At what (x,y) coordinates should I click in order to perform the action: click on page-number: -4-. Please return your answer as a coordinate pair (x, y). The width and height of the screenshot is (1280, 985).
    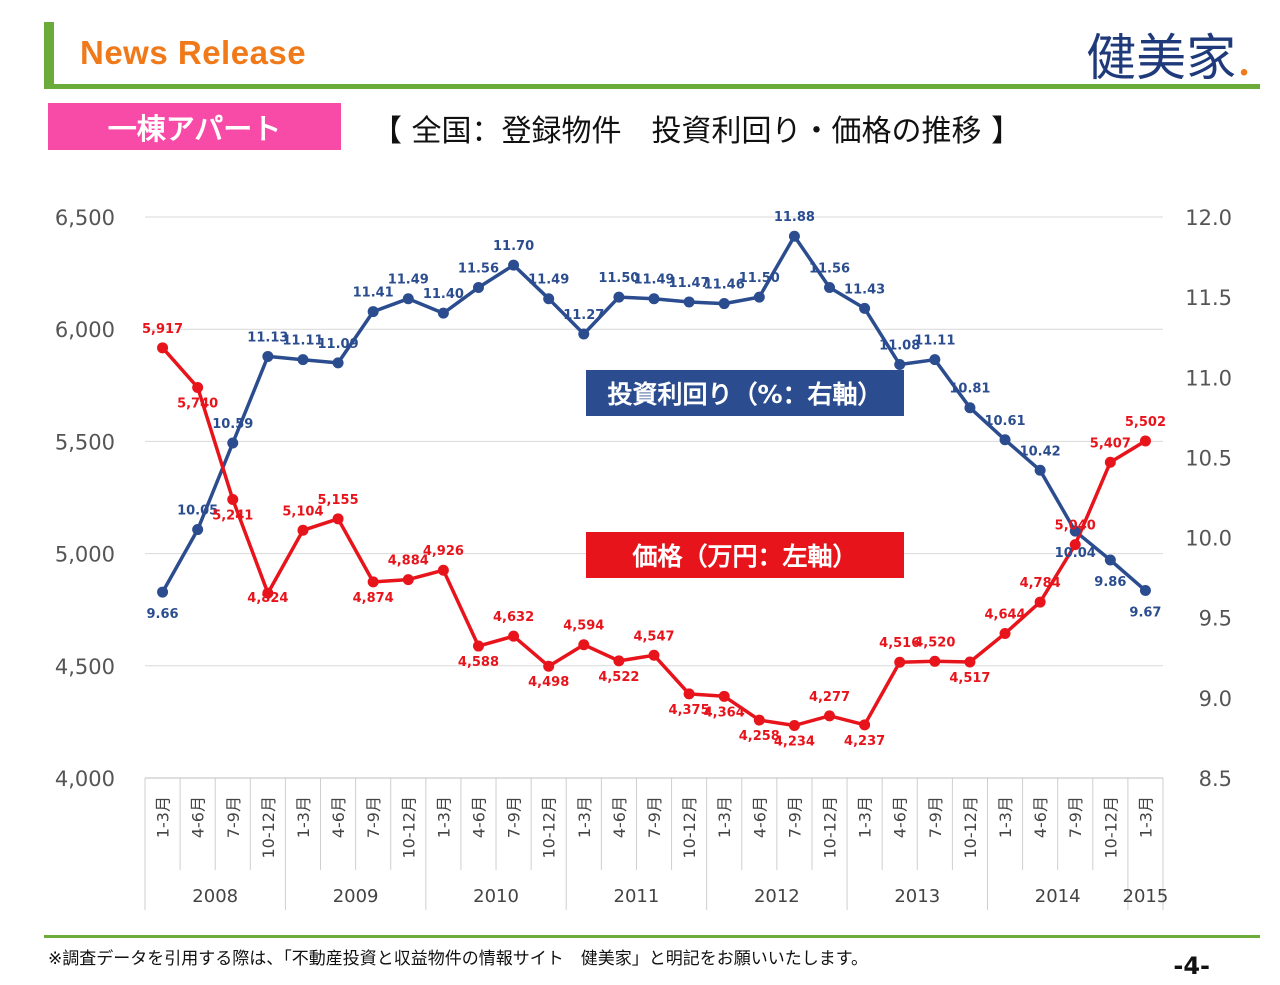
    Looking at the image, I should click on (1191, 966).